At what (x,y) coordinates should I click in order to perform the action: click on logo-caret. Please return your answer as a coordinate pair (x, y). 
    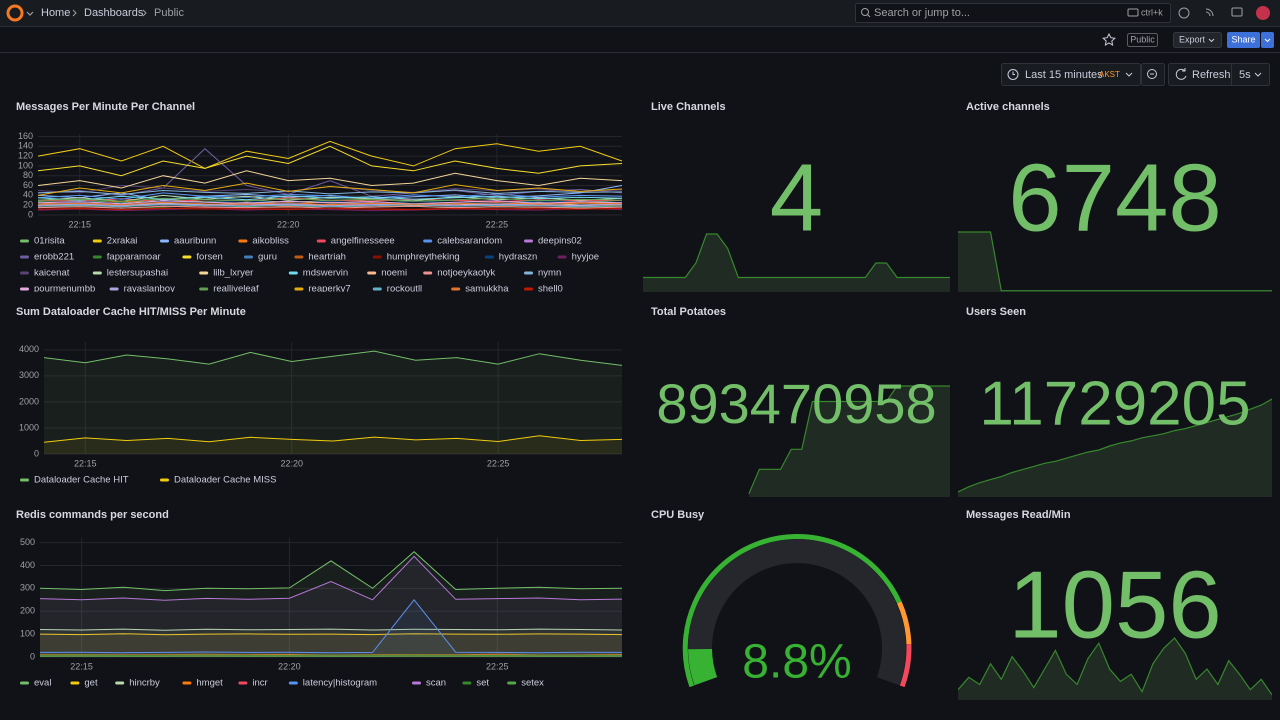
    Looking at the image, I should click on (30, 13).